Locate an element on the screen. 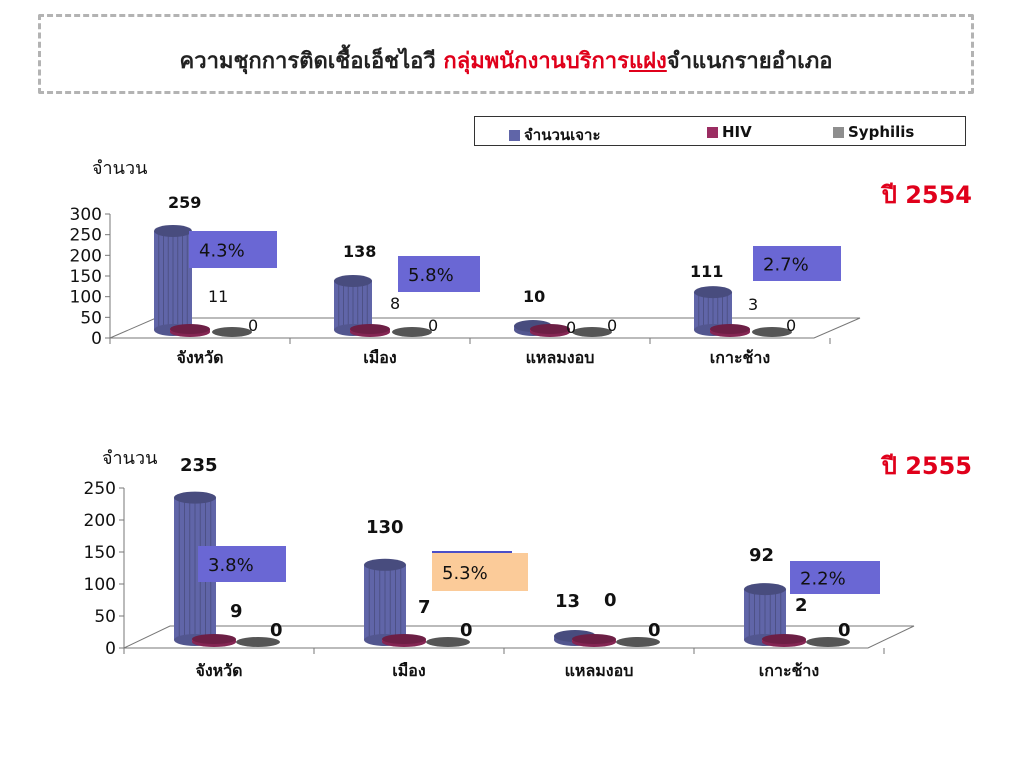 This screenshot has height=768, width=1024. chart1-annotation-text: 3.8% is located at coordinates (231, 565).